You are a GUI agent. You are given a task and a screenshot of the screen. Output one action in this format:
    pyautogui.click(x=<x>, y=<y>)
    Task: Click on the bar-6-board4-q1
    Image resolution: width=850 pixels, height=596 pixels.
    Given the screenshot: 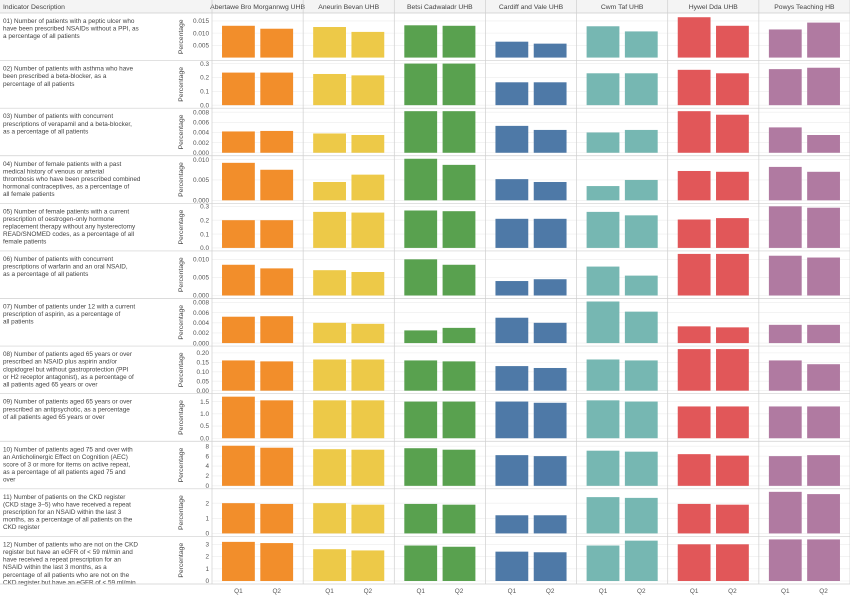 What is the action you would take?
    pyautogui.click(x=603, y=281)
    